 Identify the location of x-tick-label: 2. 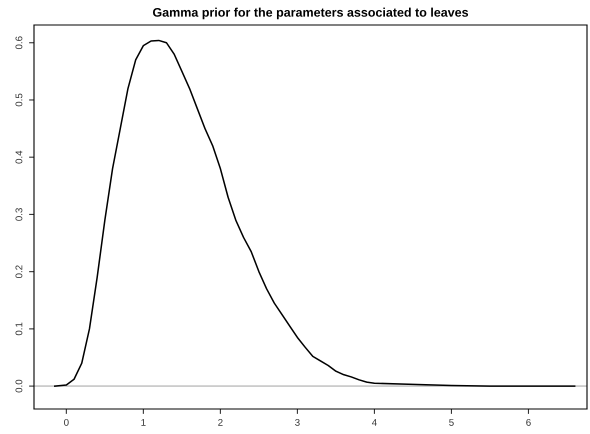
(220, 422).